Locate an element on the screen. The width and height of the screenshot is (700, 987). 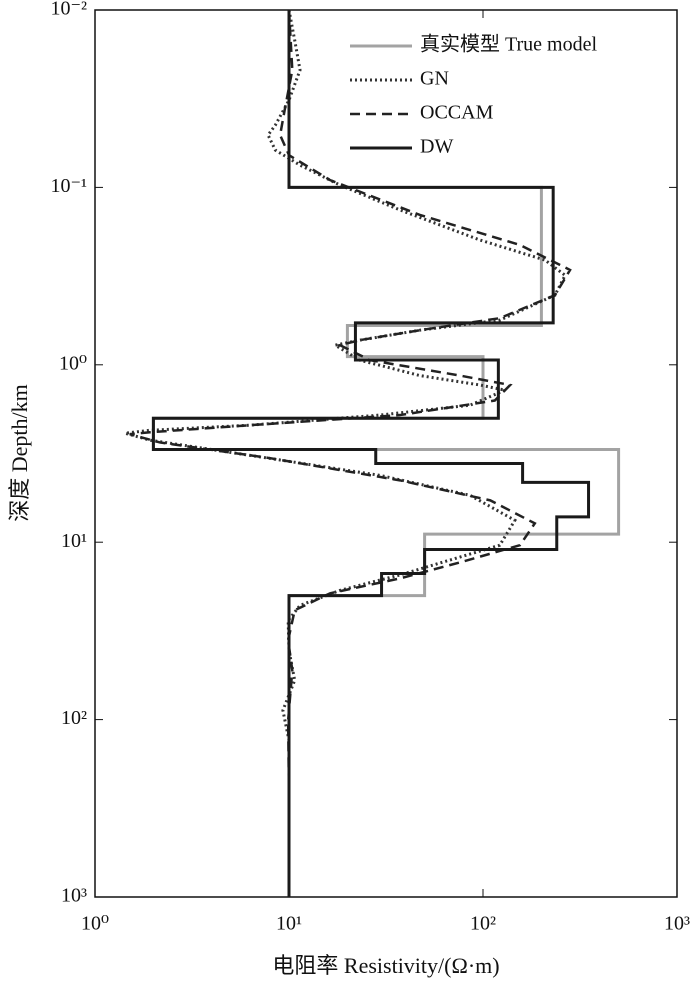
x-tick-label: 10⁰ is located at coordinates (95, 924).